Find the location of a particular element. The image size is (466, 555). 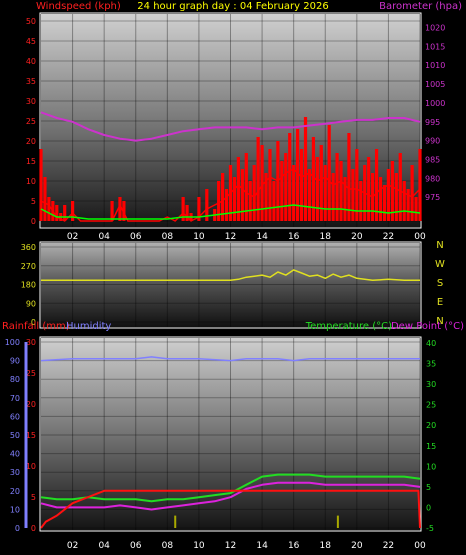

humidity-tick-label: 20 is located at coordinates (15, 491).